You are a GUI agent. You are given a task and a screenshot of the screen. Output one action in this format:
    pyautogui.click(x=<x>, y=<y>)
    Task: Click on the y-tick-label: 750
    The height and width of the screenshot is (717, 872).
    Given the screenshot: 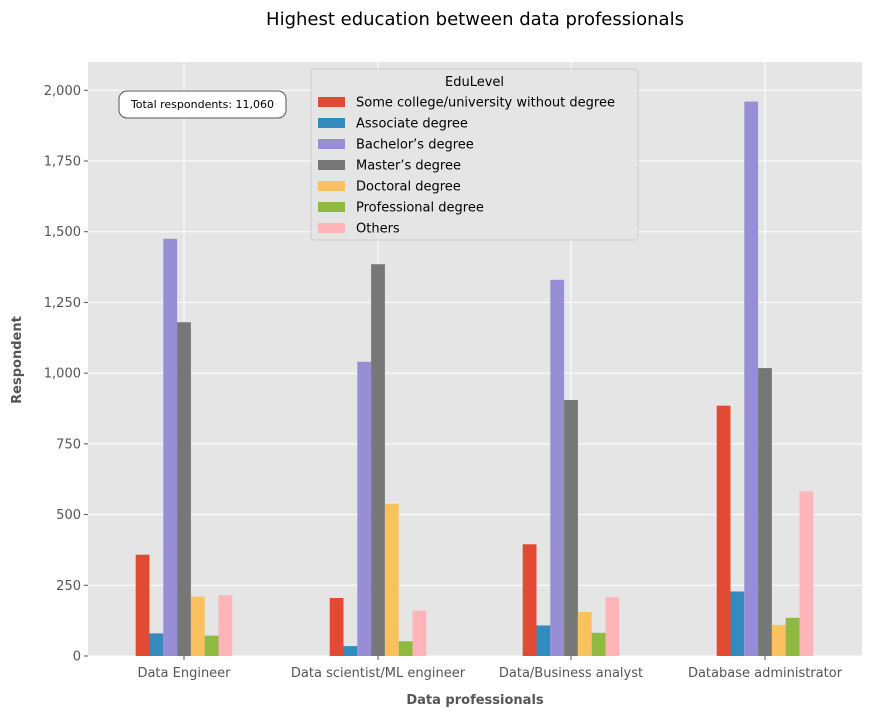 What is the action you would take?
    pyautogui.click(x=68, y=444)
    